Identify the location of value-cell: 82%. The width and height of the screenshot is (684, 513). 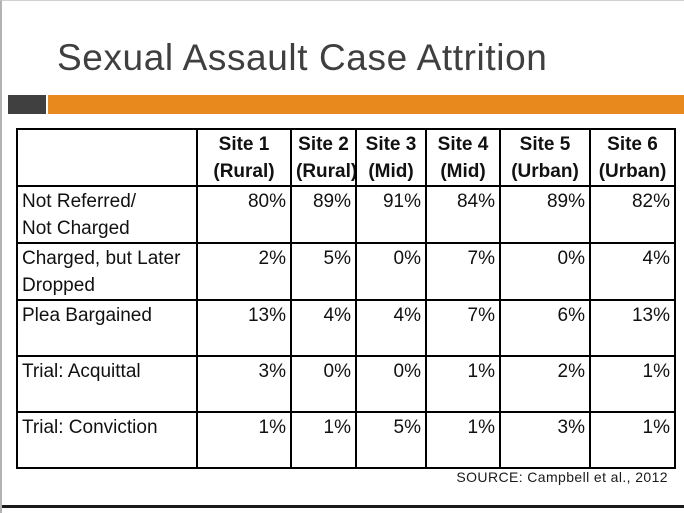
(632, 214).